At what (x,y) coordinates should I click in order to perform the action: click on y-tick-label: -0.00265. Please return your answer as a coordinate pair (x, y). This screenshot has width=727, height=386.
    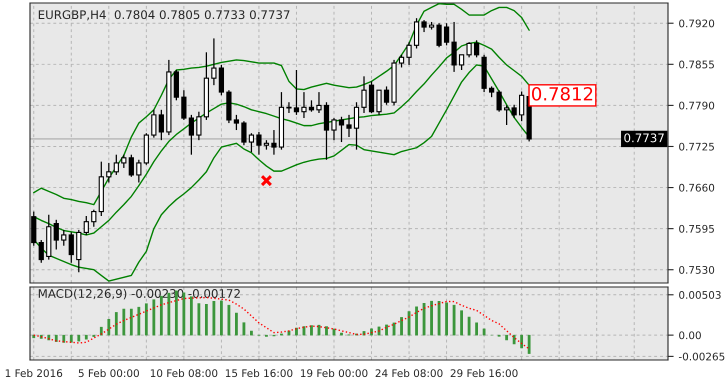
    Looking at the image, I should click on (701, 356).